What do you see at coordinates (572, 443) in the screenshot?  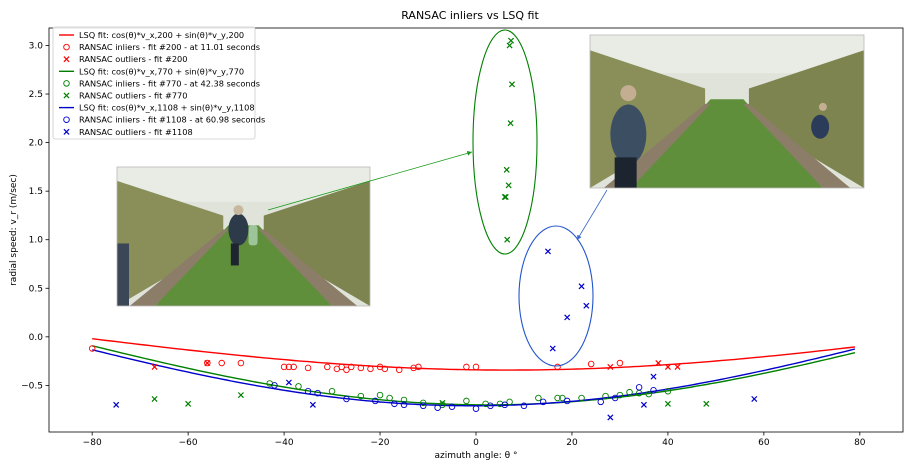 I see `x-tick-label: 20` at bounding box center [572, 443].